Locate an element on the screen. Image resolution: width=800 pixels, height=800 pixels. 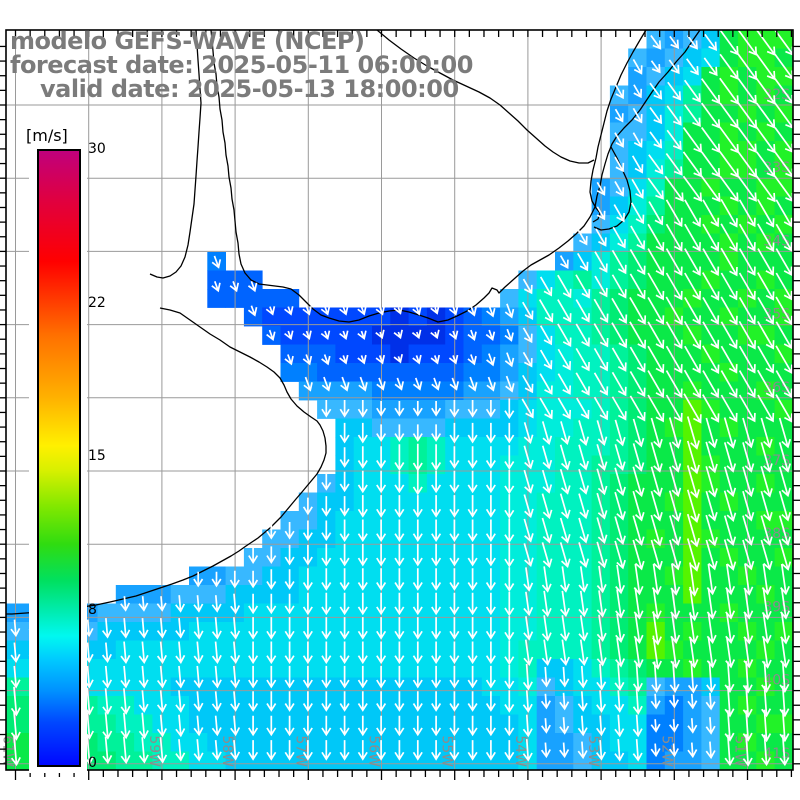
lon-label-61W: 61W is located at coordinates (8, 751).